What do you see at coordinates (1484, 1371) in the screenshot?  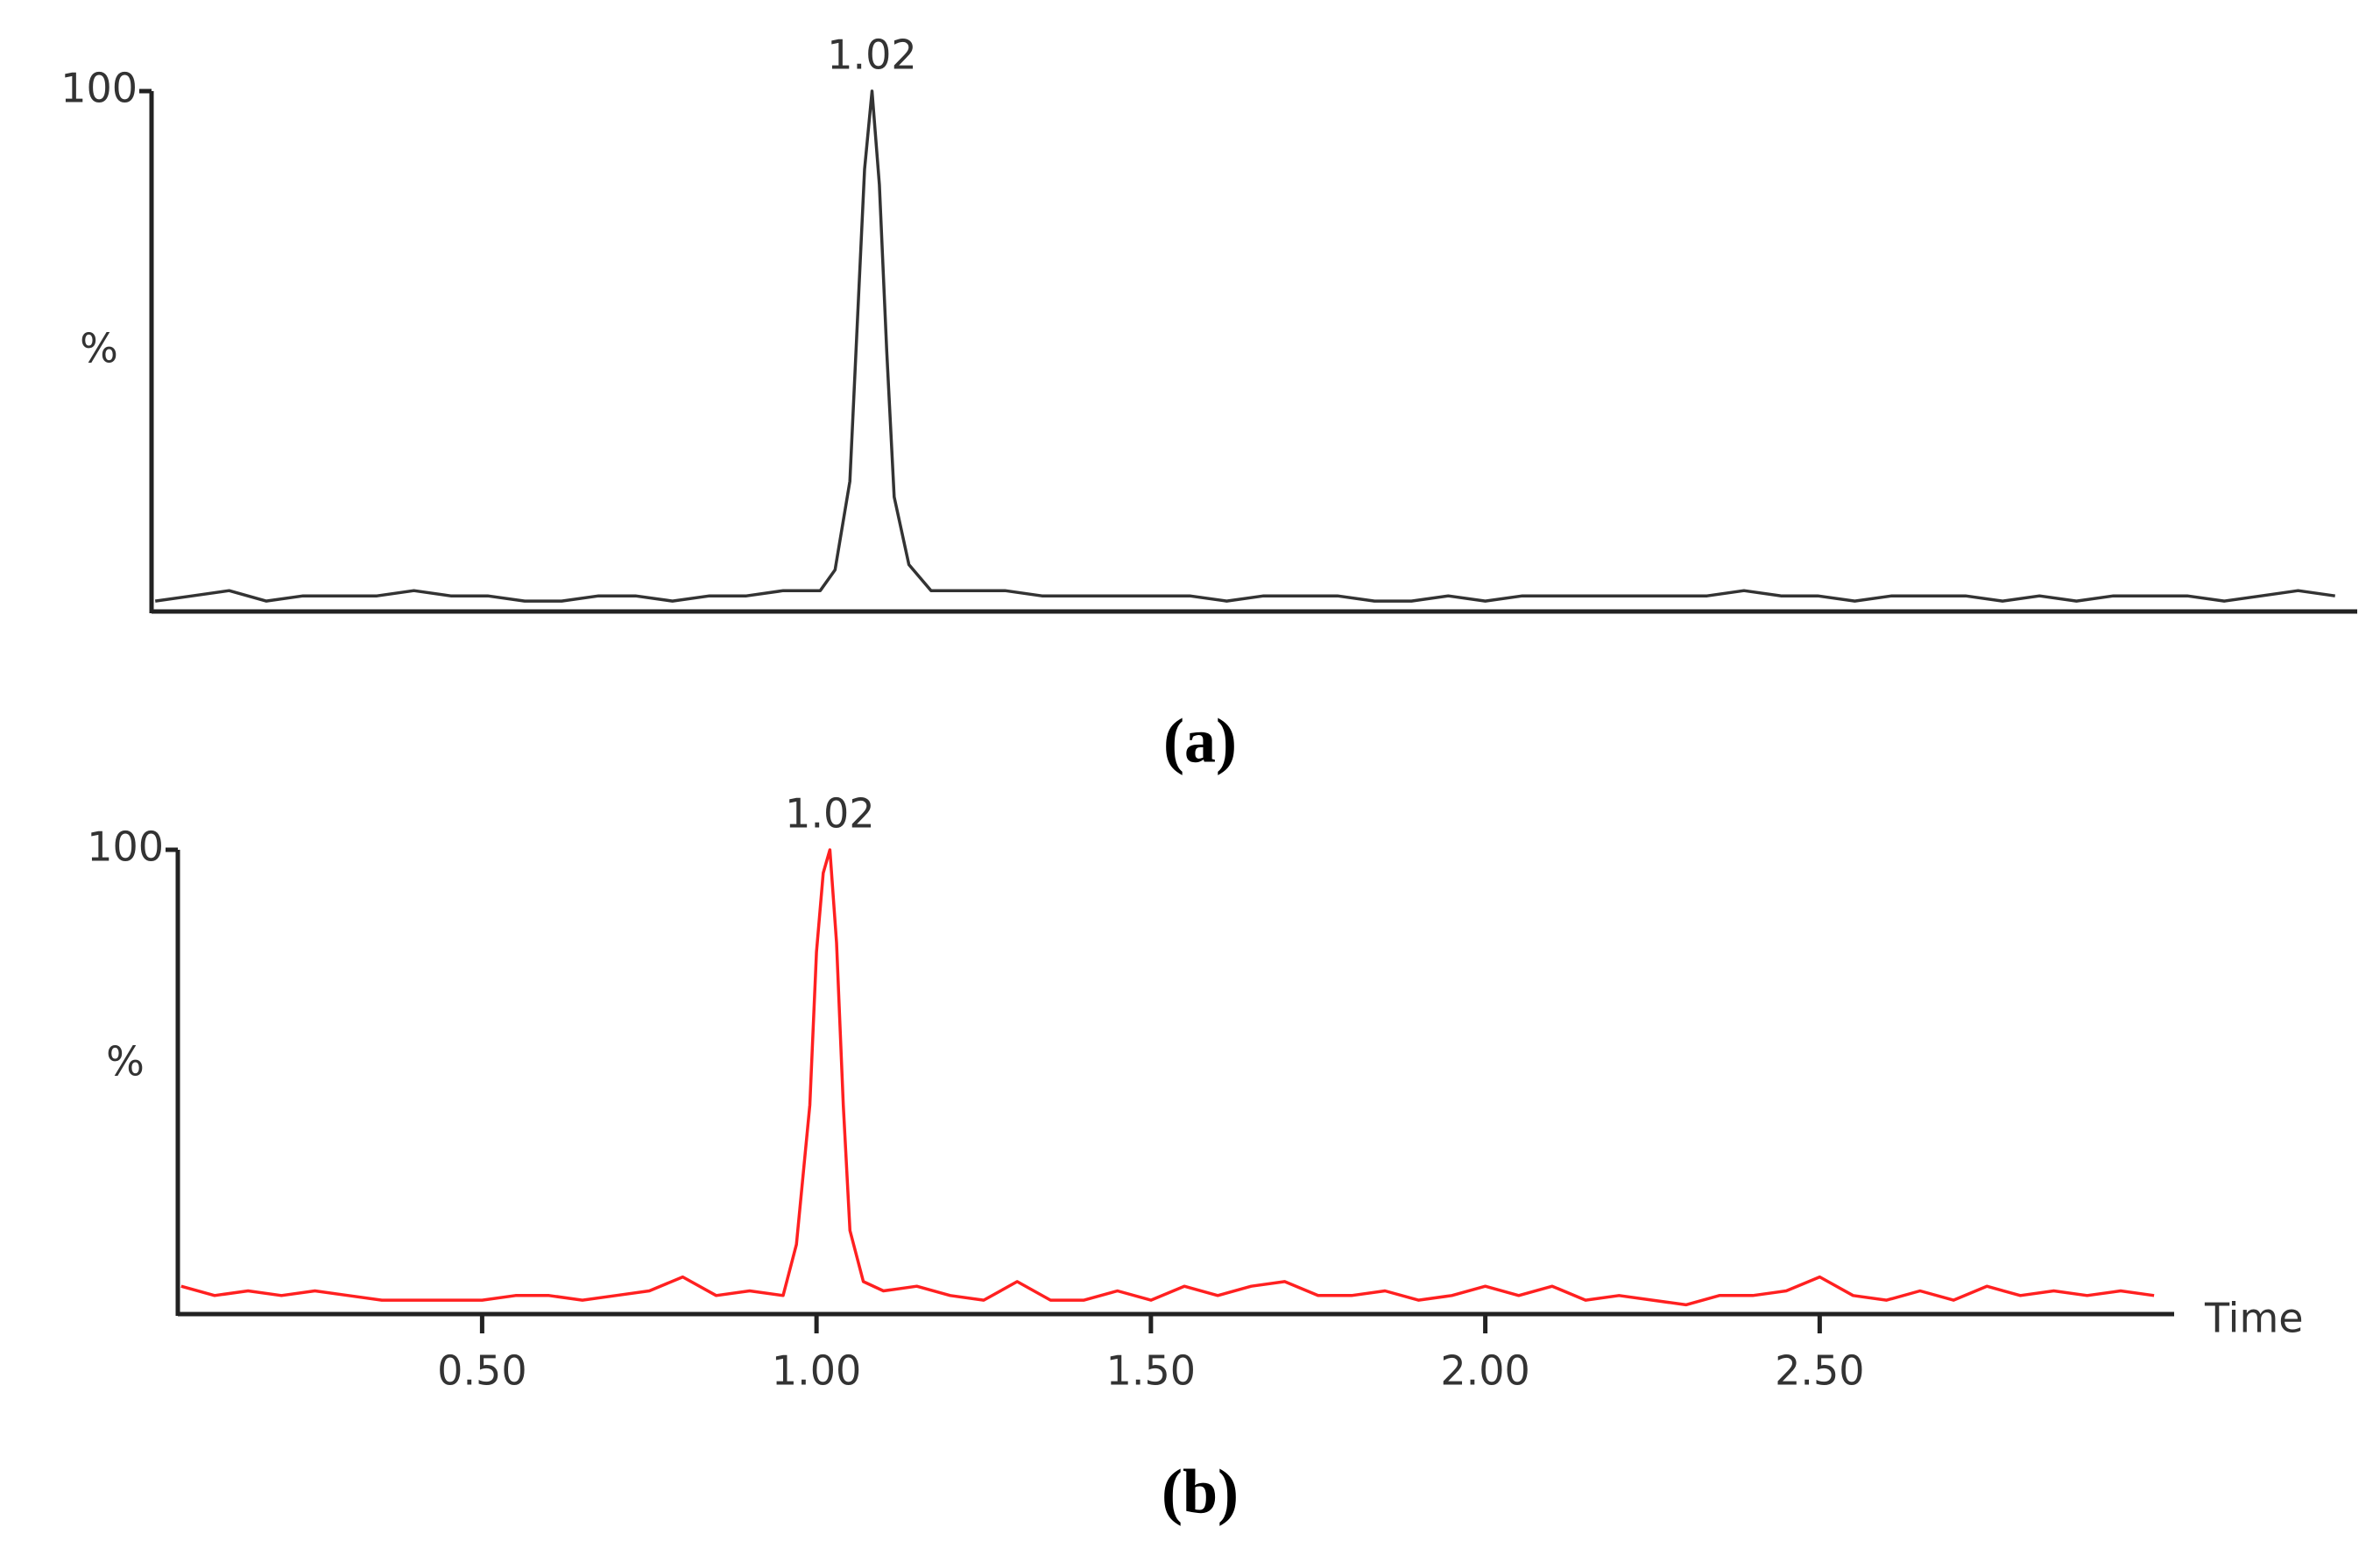 I see `x-tick-label: 2.00` at bounding box center [1484, 1371].